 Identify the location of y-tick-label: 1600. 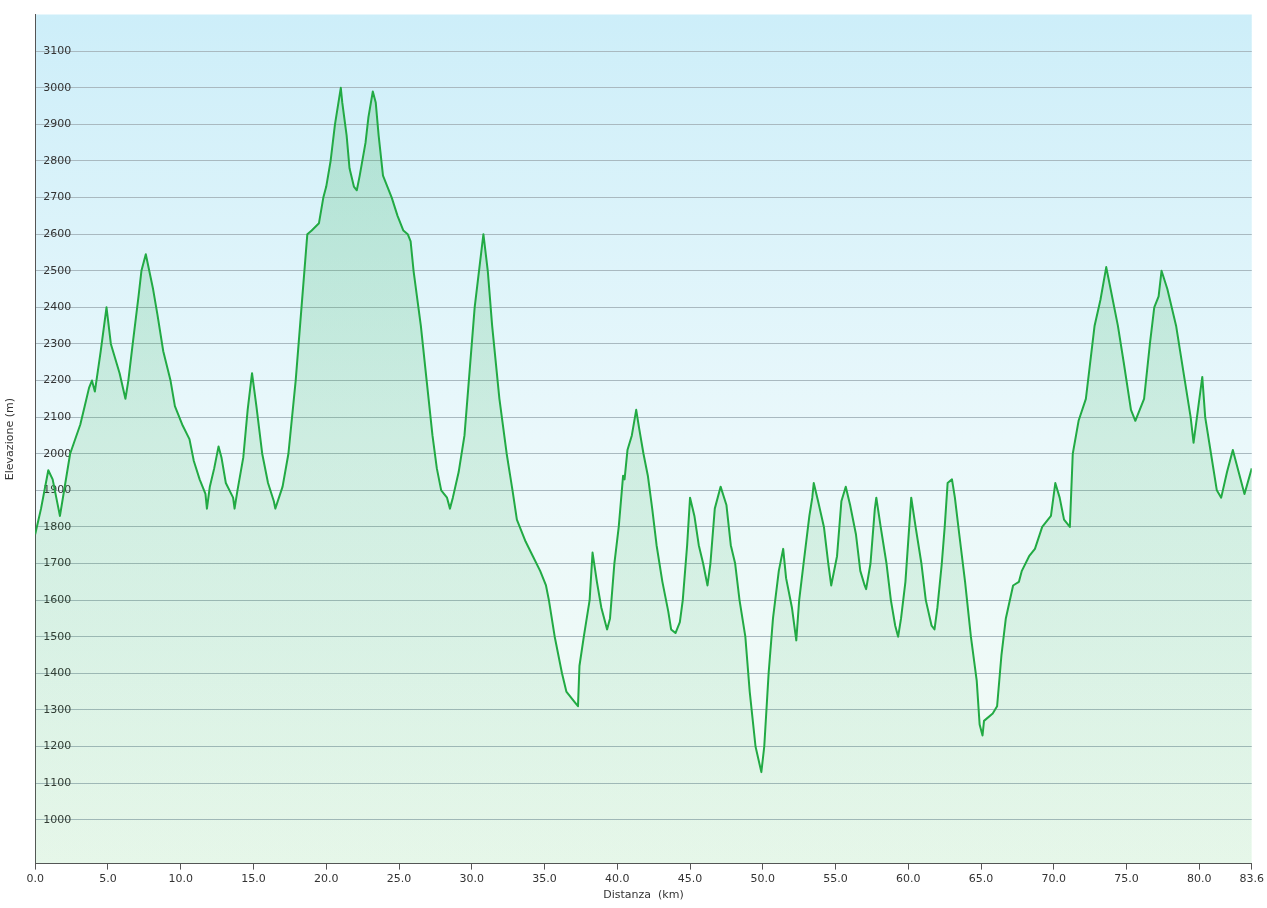
(57, 599).